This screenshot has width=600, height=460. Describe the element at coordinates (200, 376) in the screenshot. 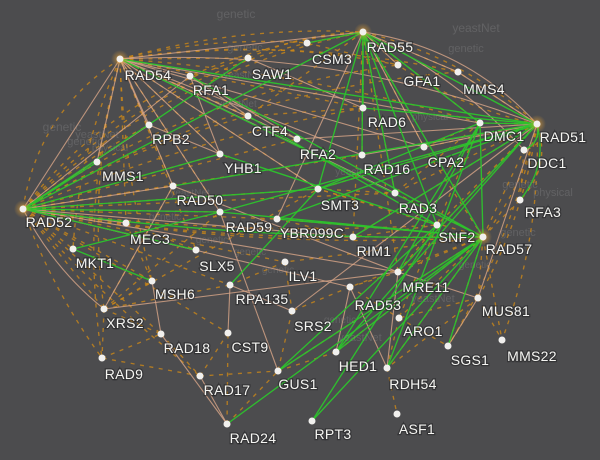

I see `node-RAD17` at that location.